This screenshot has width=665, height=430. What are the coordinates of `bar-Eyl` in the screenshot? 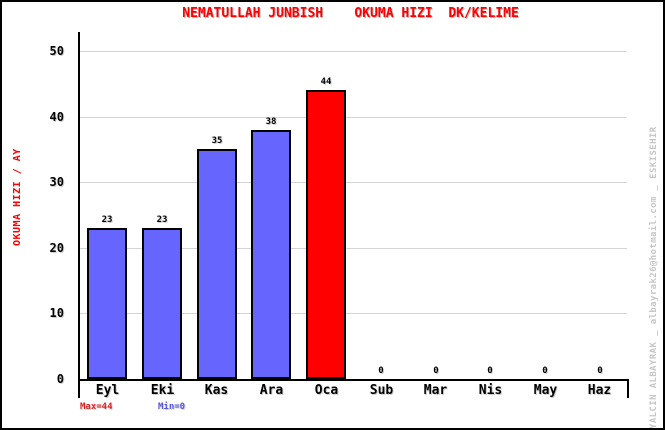 It's located at (107, 303).